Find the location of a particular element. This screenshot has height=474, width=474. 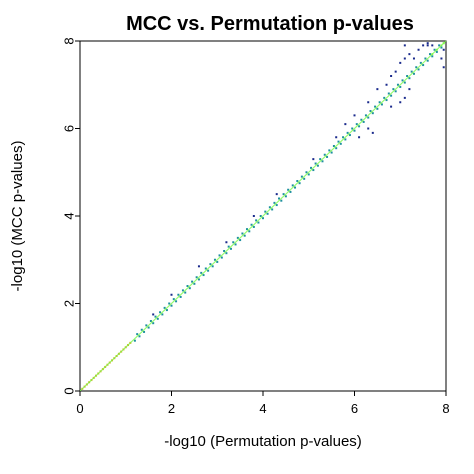

y-axis: 0 2 4 6 8 is located at coordinates (71, 216).